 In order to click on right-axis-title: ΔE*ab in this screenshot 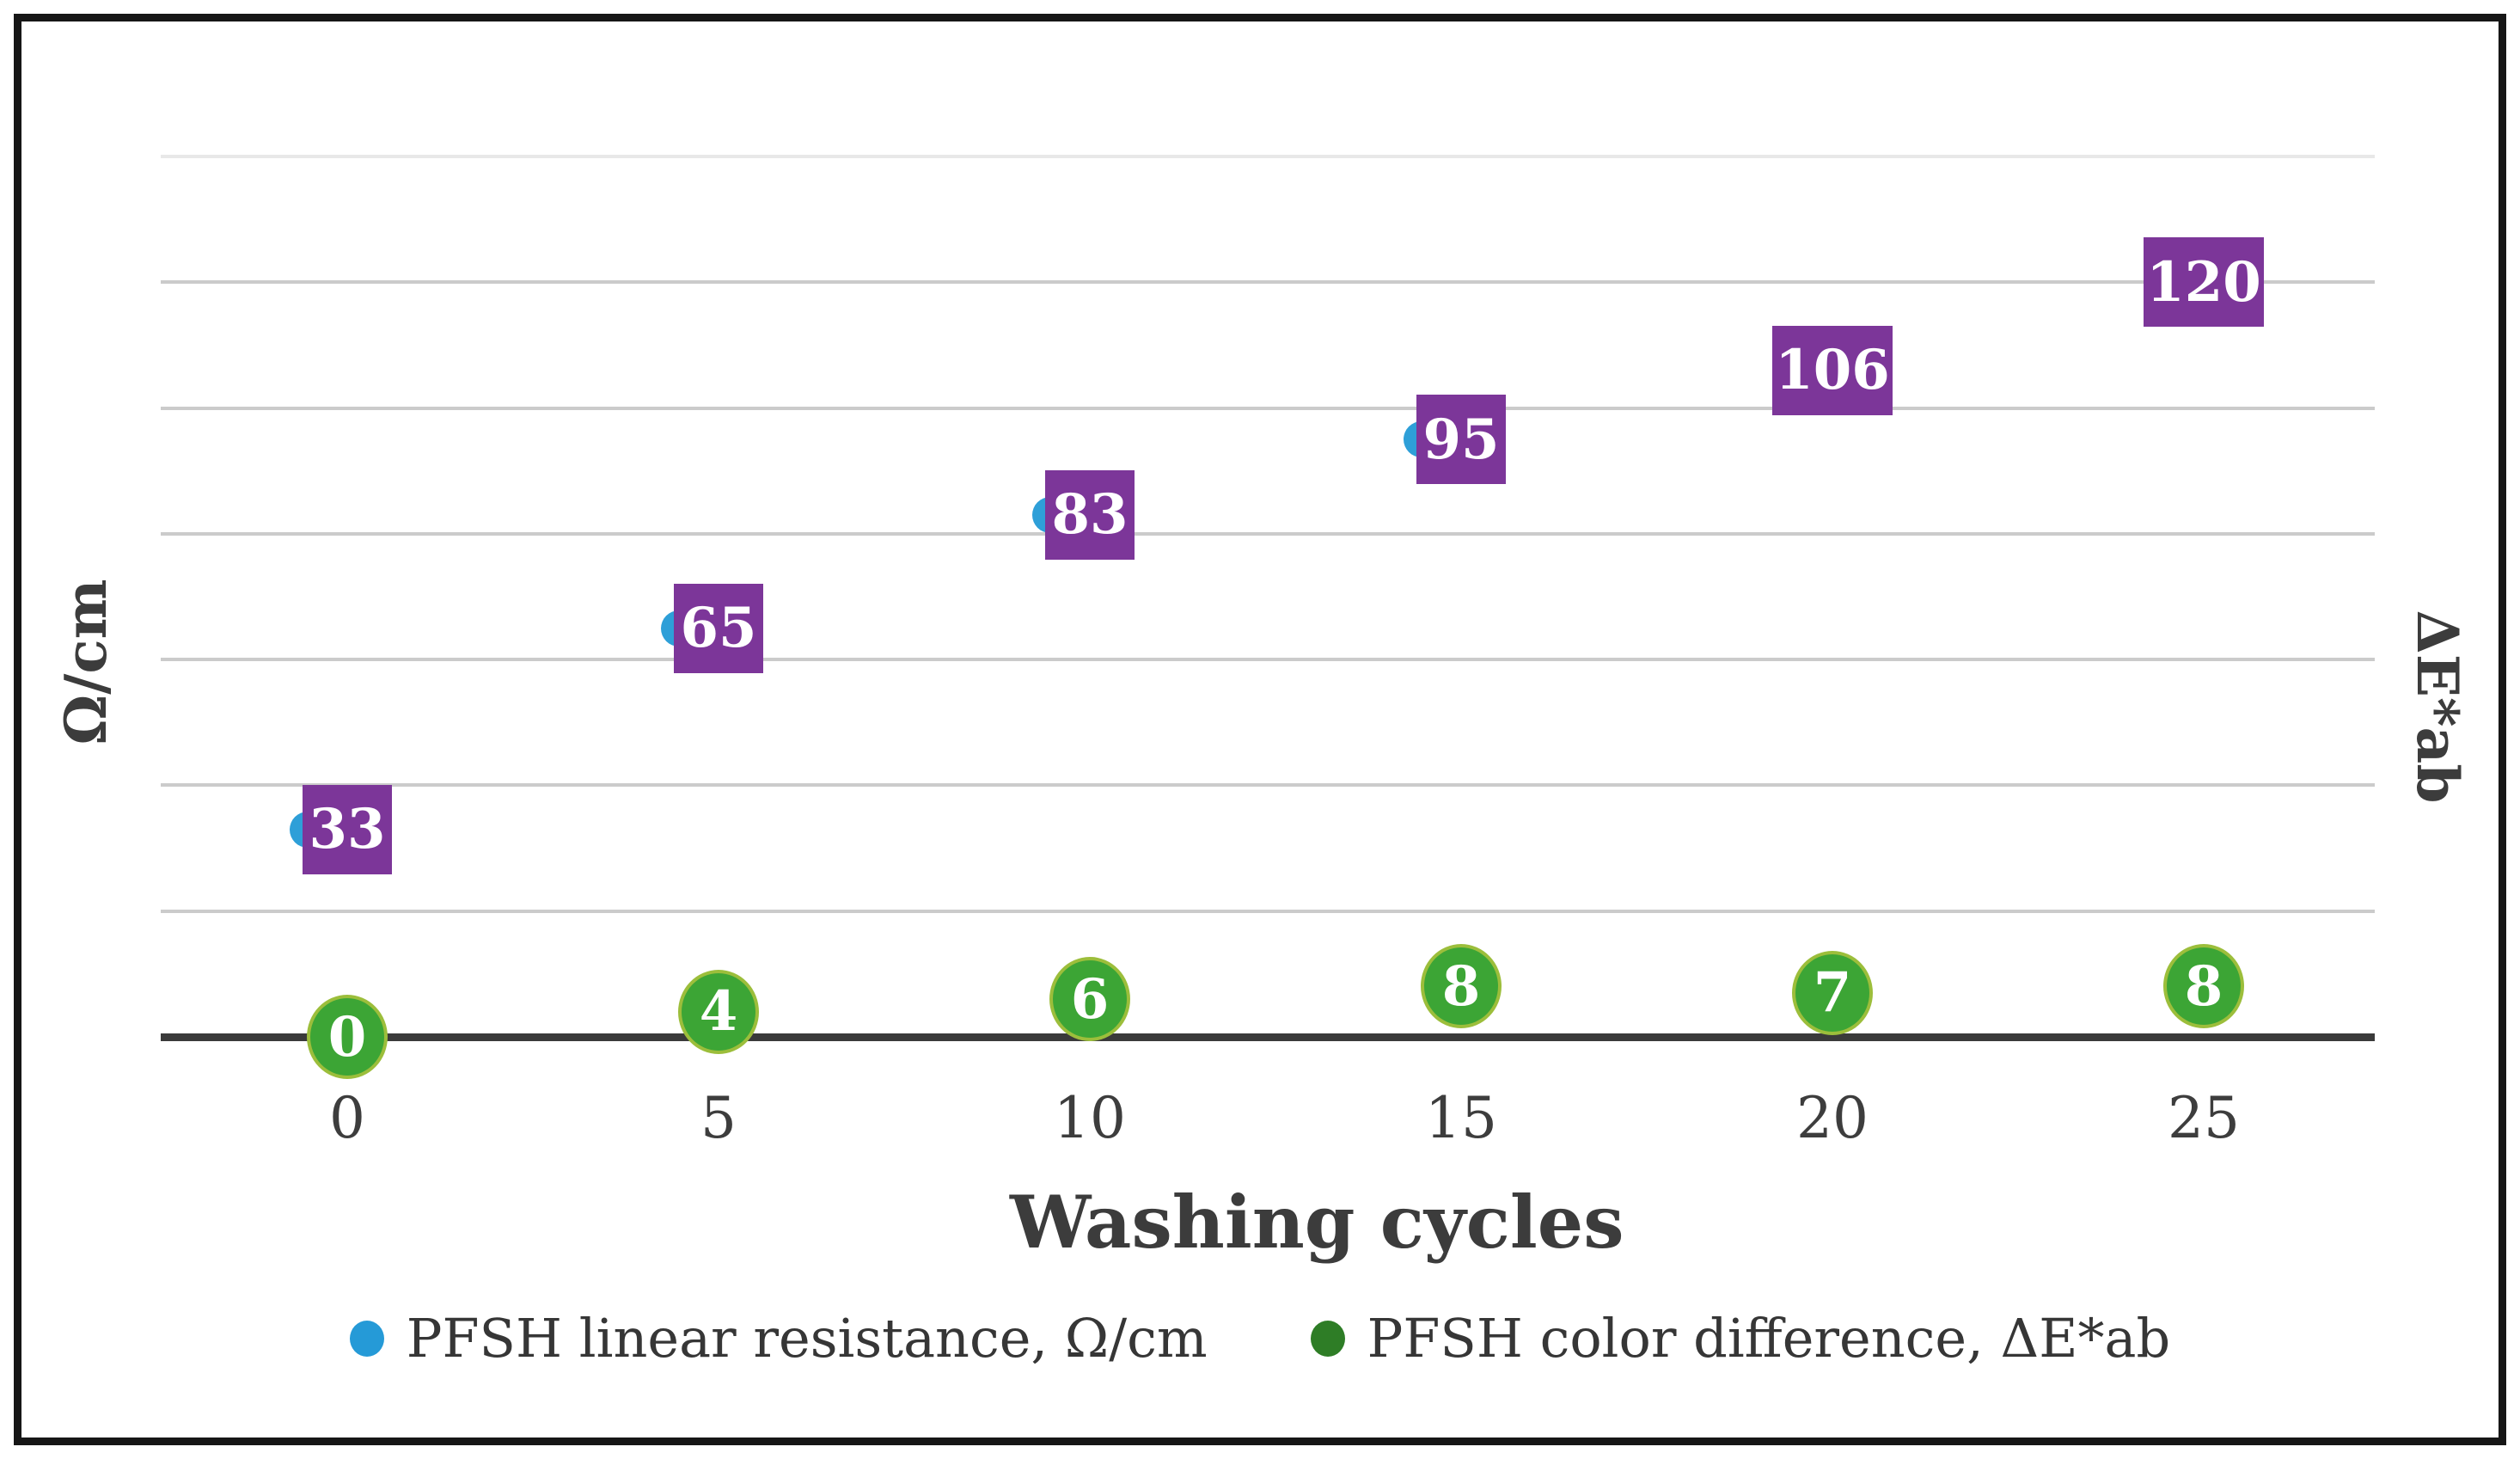, I will do `click(2438, 707)`.